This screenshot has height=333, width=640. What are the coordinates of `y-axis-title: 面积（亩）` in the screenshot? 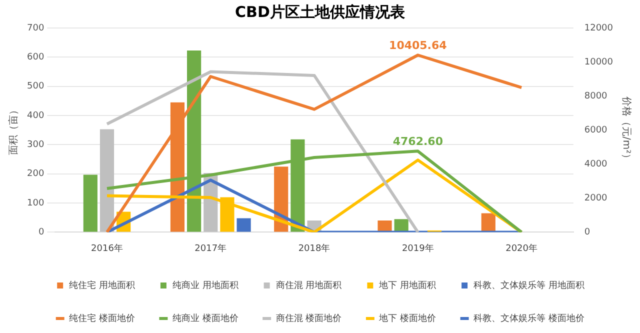 It's located at (14, 130).